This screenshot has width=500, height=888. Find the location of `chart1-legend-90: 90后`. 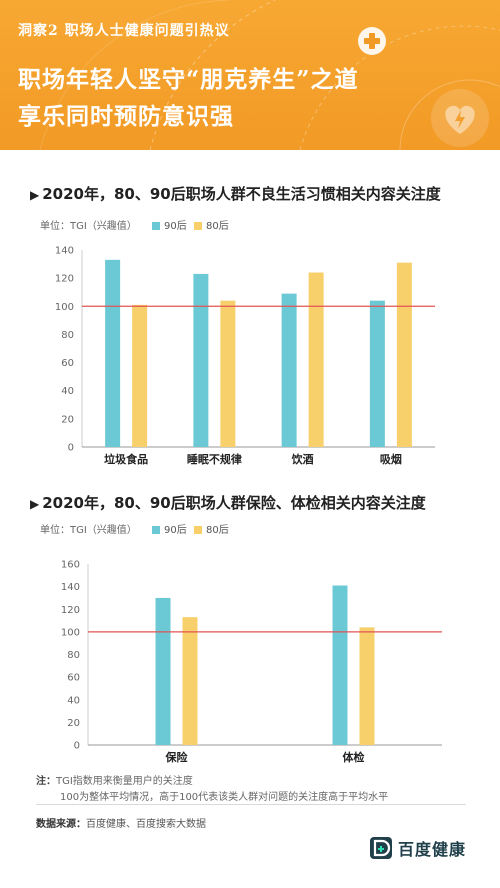

chart1-legend-90: 90后 is located at coordinates (169, 224).